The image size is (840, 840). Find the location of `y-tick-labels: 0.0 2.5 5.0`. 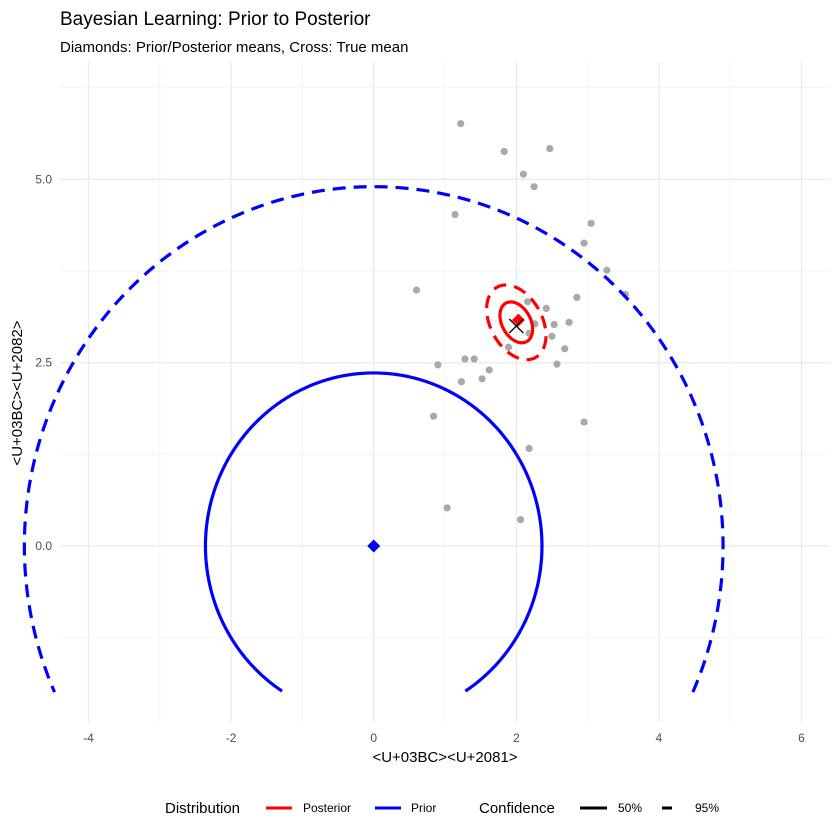

y-tick-labels: 0.0 2.5 5.0 is located at coordinates (43, 362).